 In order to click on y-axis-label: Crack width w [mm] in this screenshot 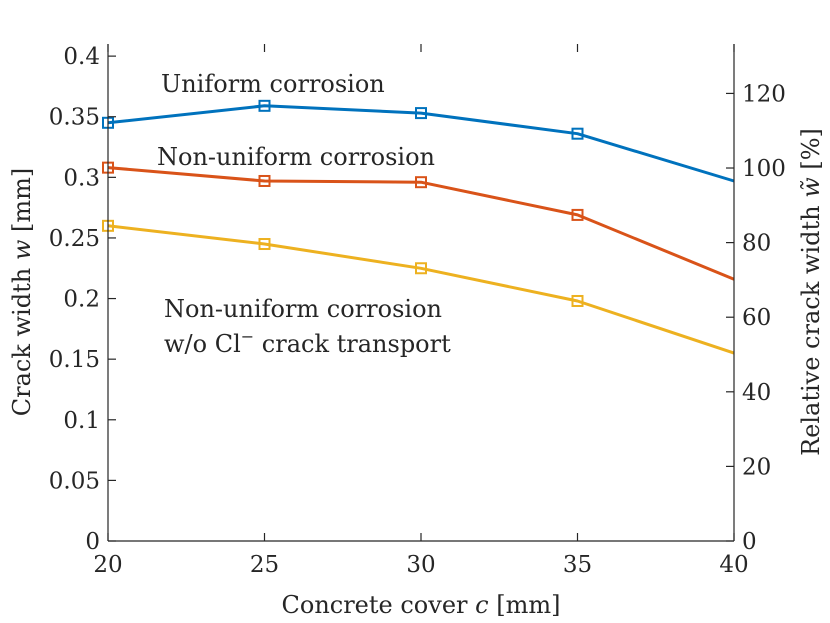, I will do `click(22, 292)`.